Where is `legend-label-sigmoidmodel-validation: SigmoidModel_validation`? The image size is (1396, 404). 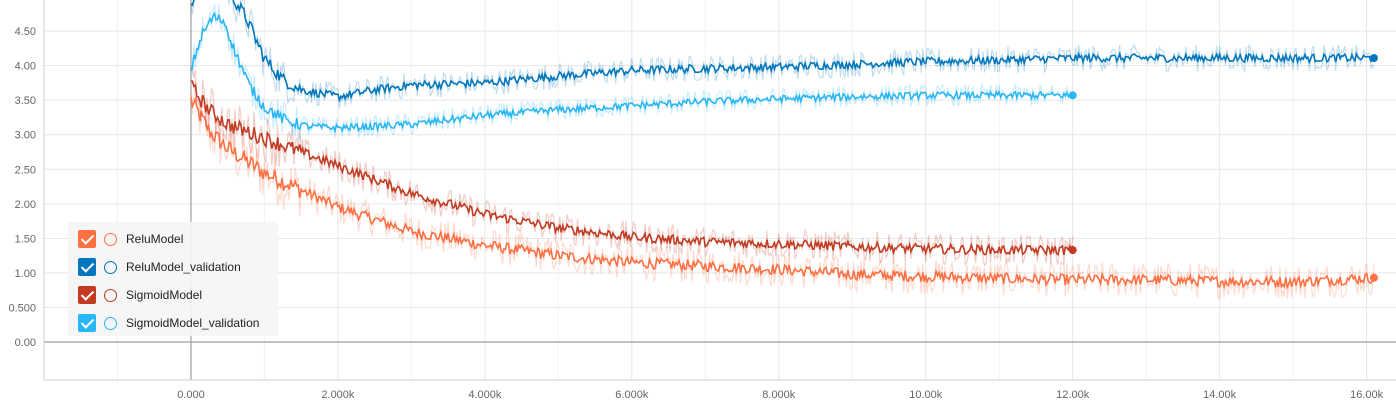
legend-label-sigmoidmodel-validation: SigmoidModel_validation is located at coordinates (193, 323).